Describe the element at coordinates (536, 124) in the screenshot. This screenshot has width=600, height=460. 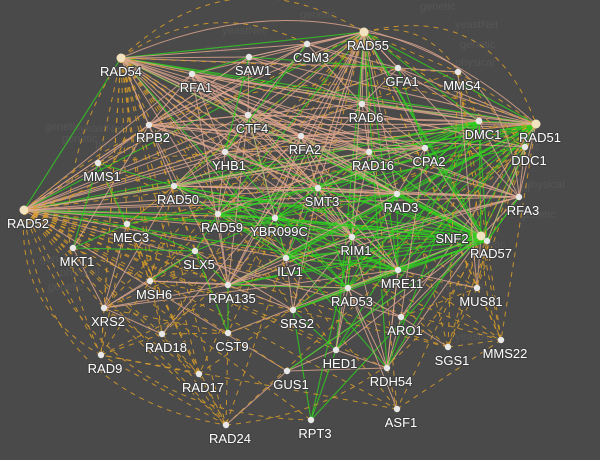
I see `node-rad51` at that location.